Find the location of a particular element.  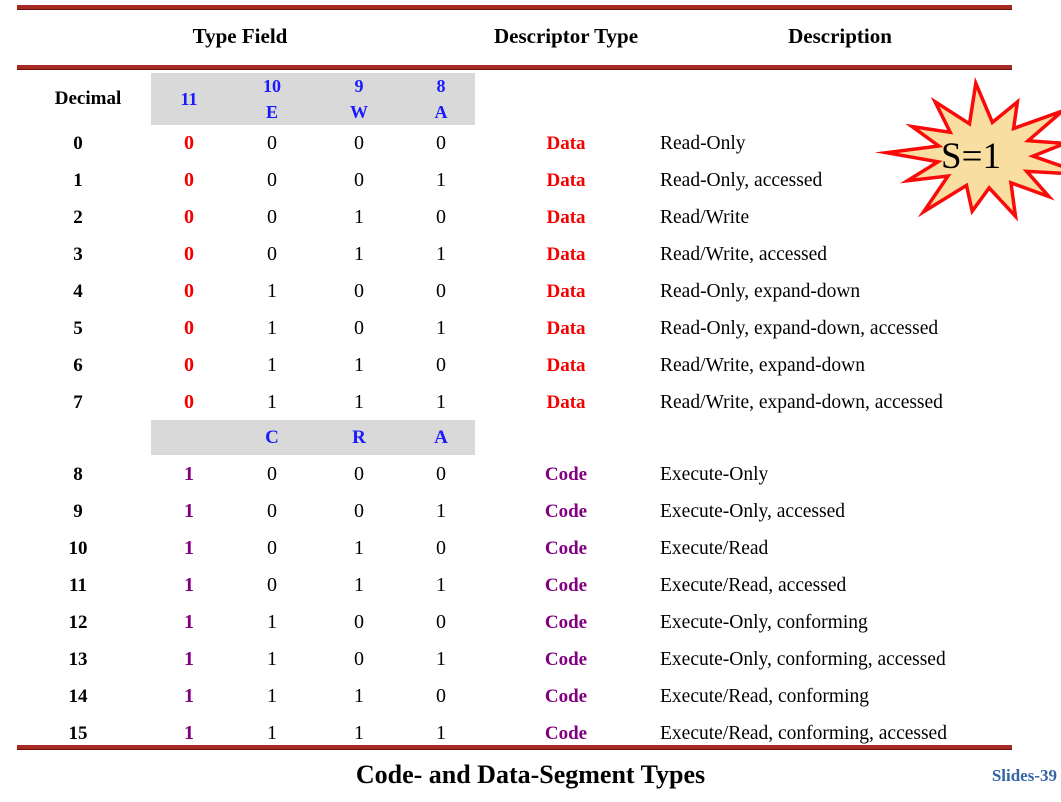

bit10-flag: E is located at coordinates (271, 112).